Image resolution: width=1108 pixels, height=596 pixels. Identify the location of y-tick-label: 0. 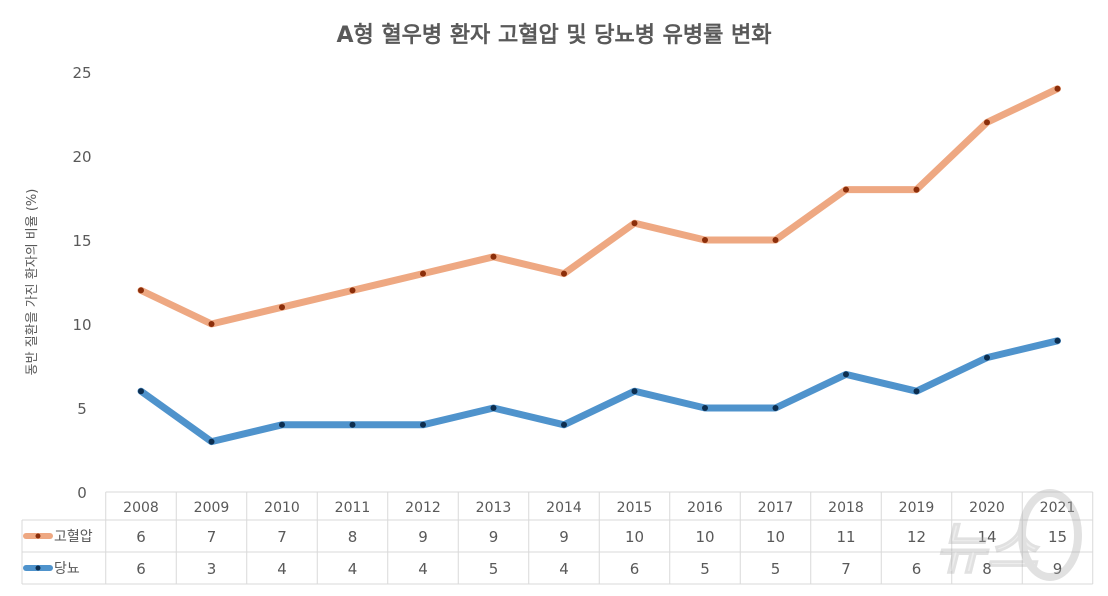
(82, 493).